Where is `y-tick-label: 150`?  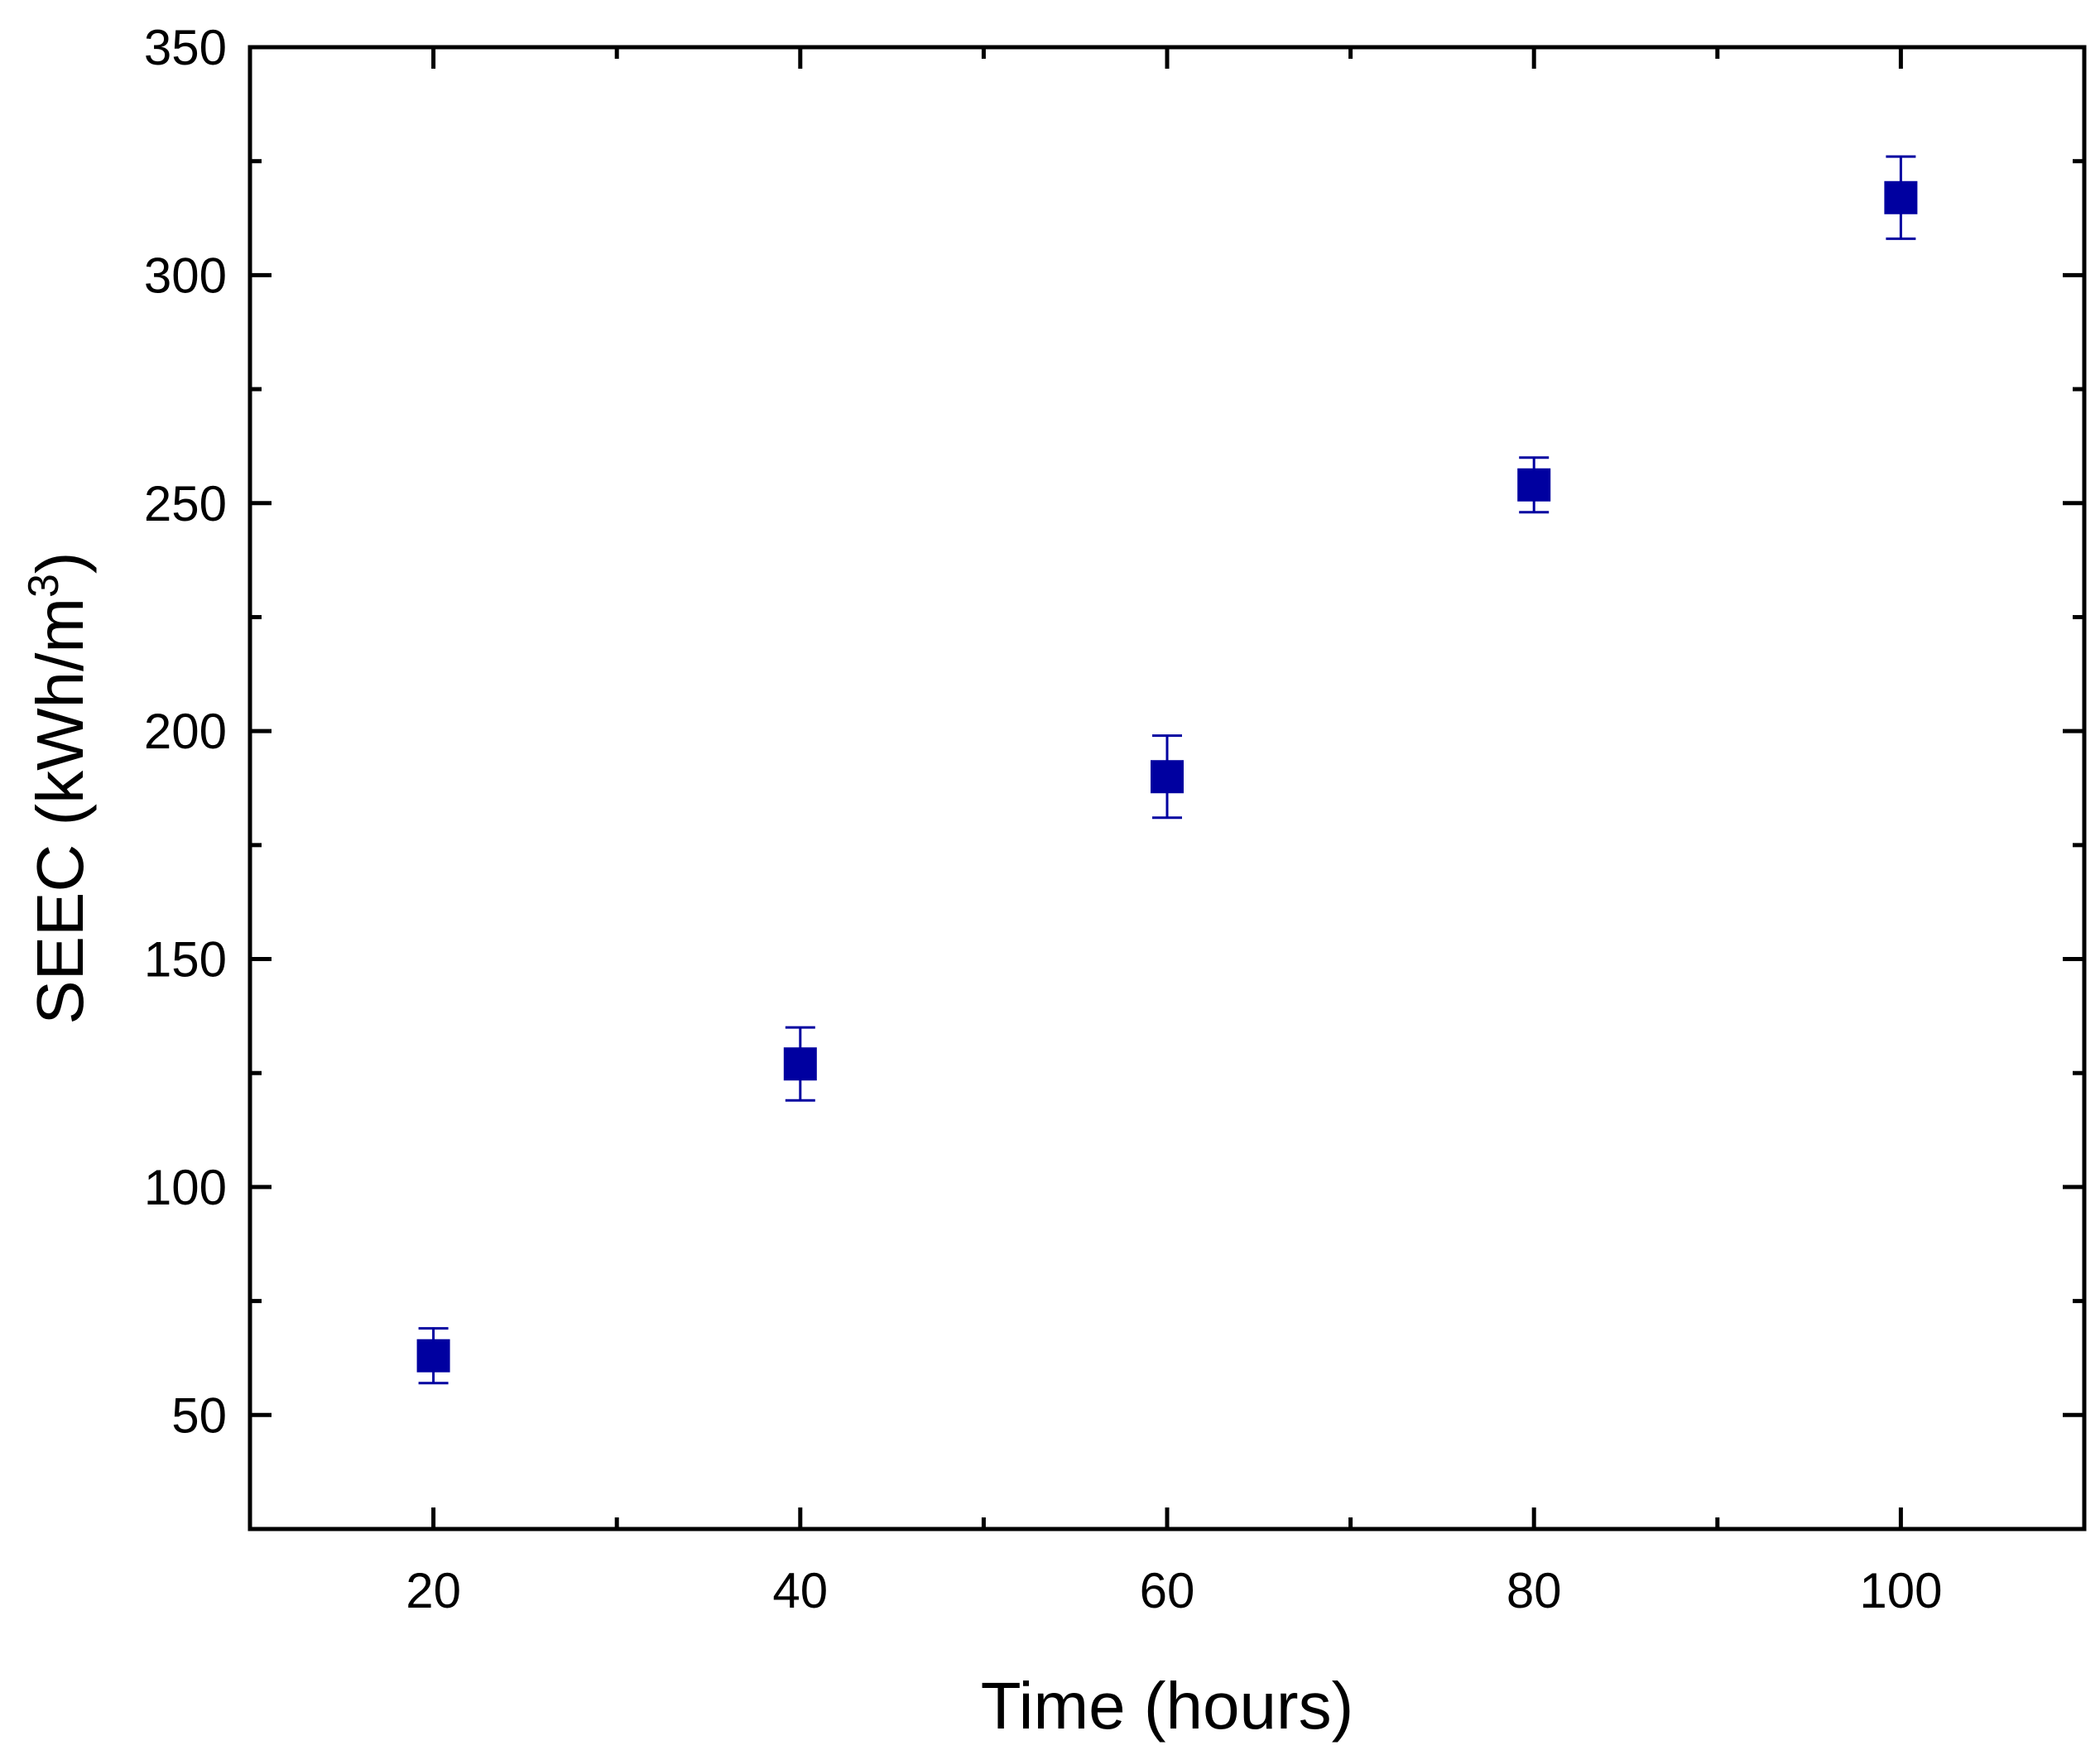
y-tick-label: 150 is located at coordinates (185, 960).